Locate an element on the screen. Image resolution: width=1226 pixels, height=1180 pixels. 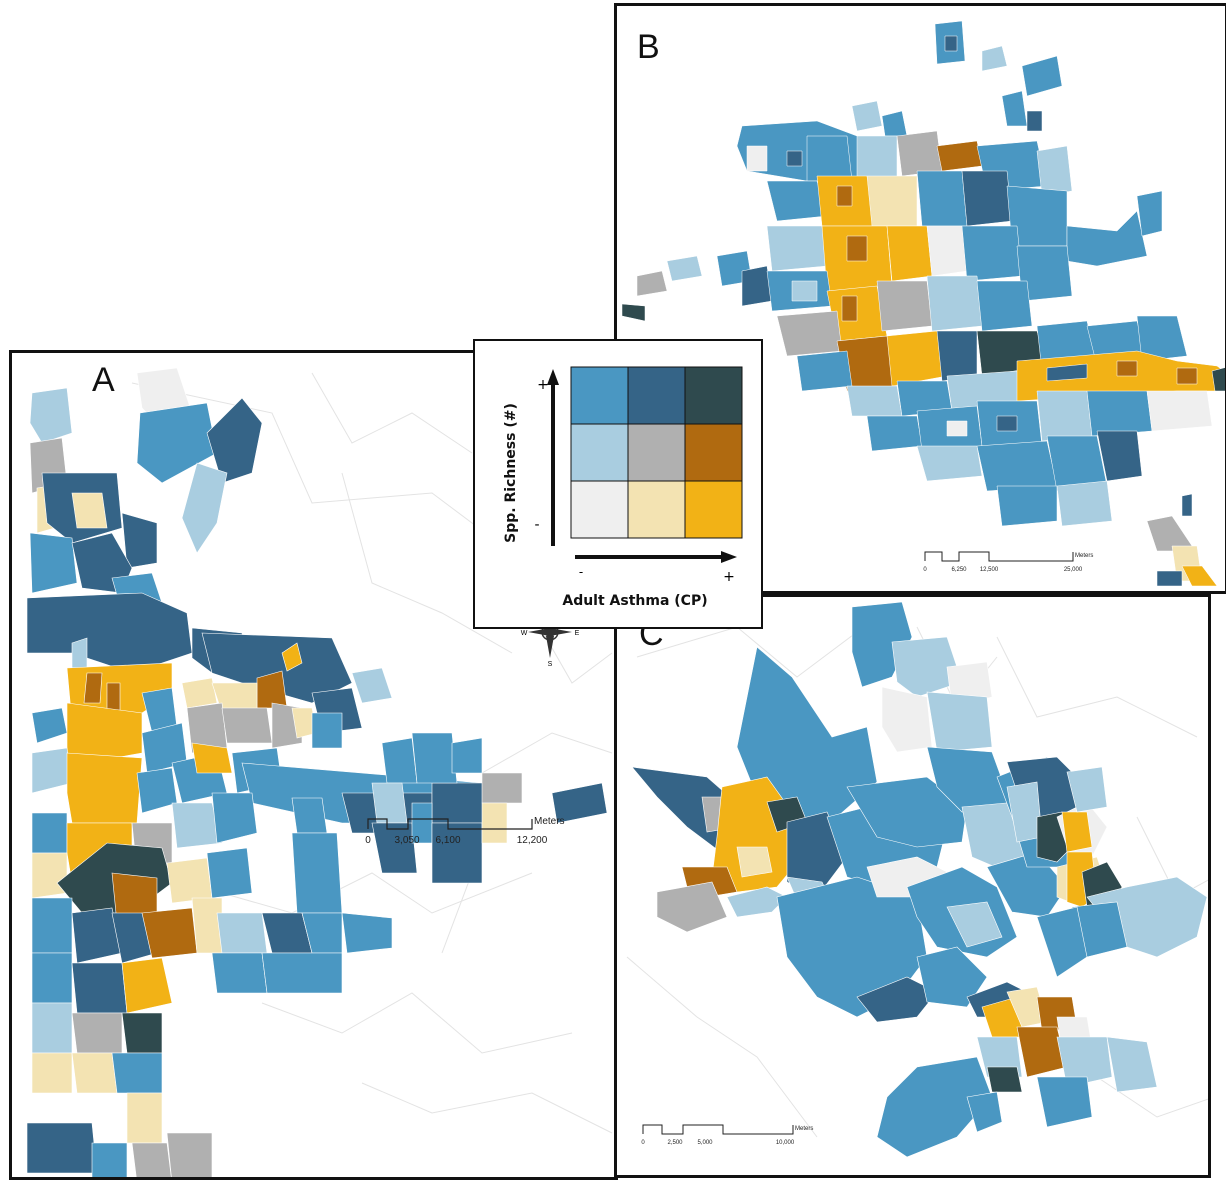
legend-svg: + - - + Spp. Richness (#) is located at coordinates (623, 475).